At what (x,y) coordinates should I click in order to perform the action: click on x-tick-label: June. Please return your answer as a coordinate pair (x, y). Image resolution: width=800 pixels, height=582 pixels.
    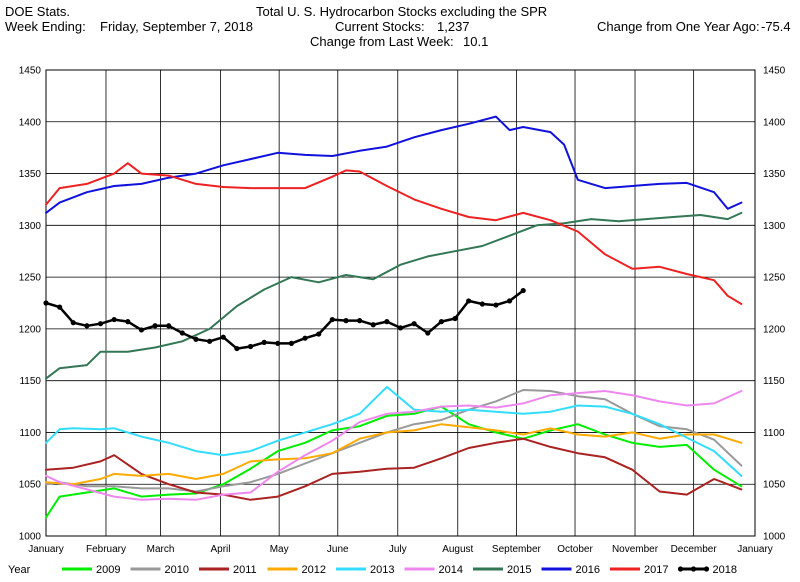
    Looking at the image, I should click on (338, 549).